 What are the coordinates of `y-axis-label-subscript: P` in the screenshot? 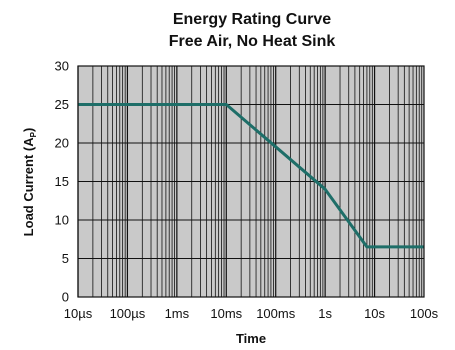 It's located at (33, 134).